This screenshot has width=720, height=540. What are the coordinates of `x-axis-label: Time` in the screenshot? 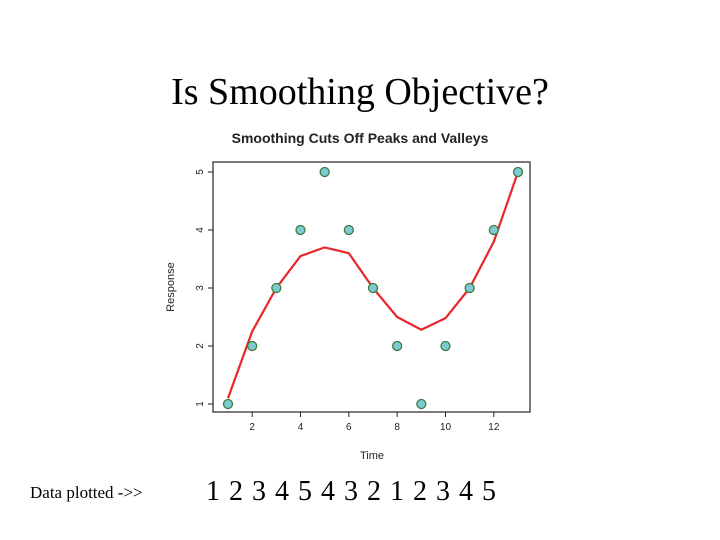 It's located at (372, 456).